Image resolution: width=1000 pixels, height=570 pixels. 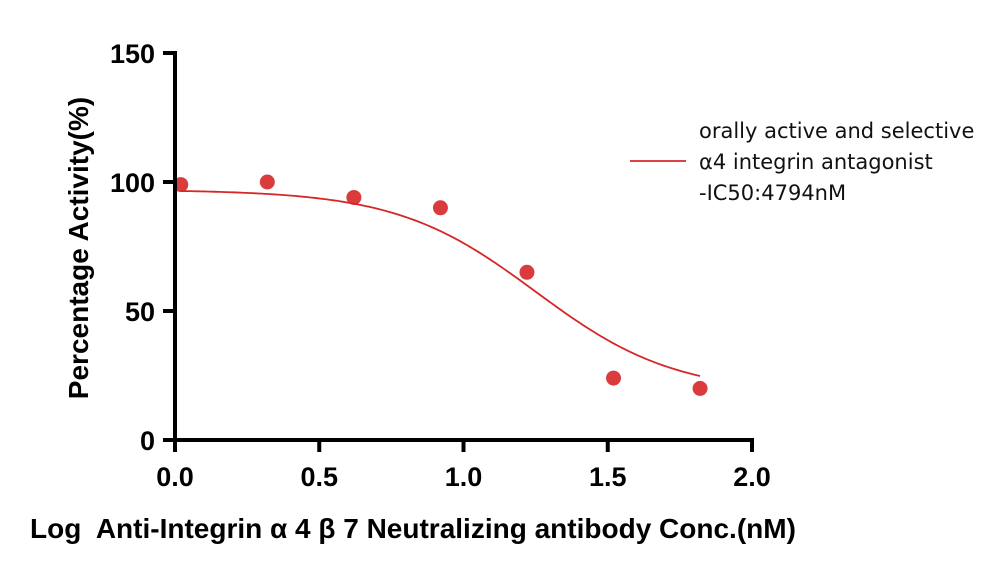 What do you see at coordinates (142, 247) in the screenshot?
I see `y-ticks: 0 50 100 150` at bounding box center [142, 247].